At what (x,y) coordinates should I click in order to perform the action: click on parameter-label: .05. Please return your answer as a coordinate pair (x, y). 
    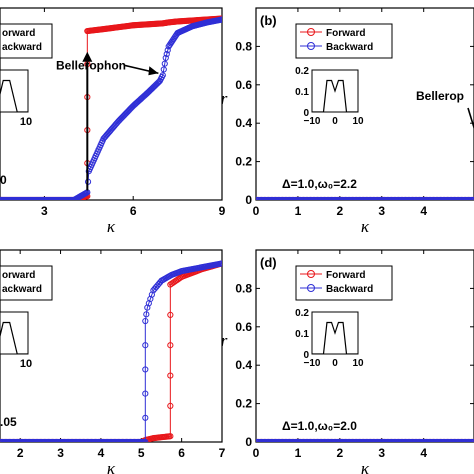
    Looking at the image, I should click on (8, 422).